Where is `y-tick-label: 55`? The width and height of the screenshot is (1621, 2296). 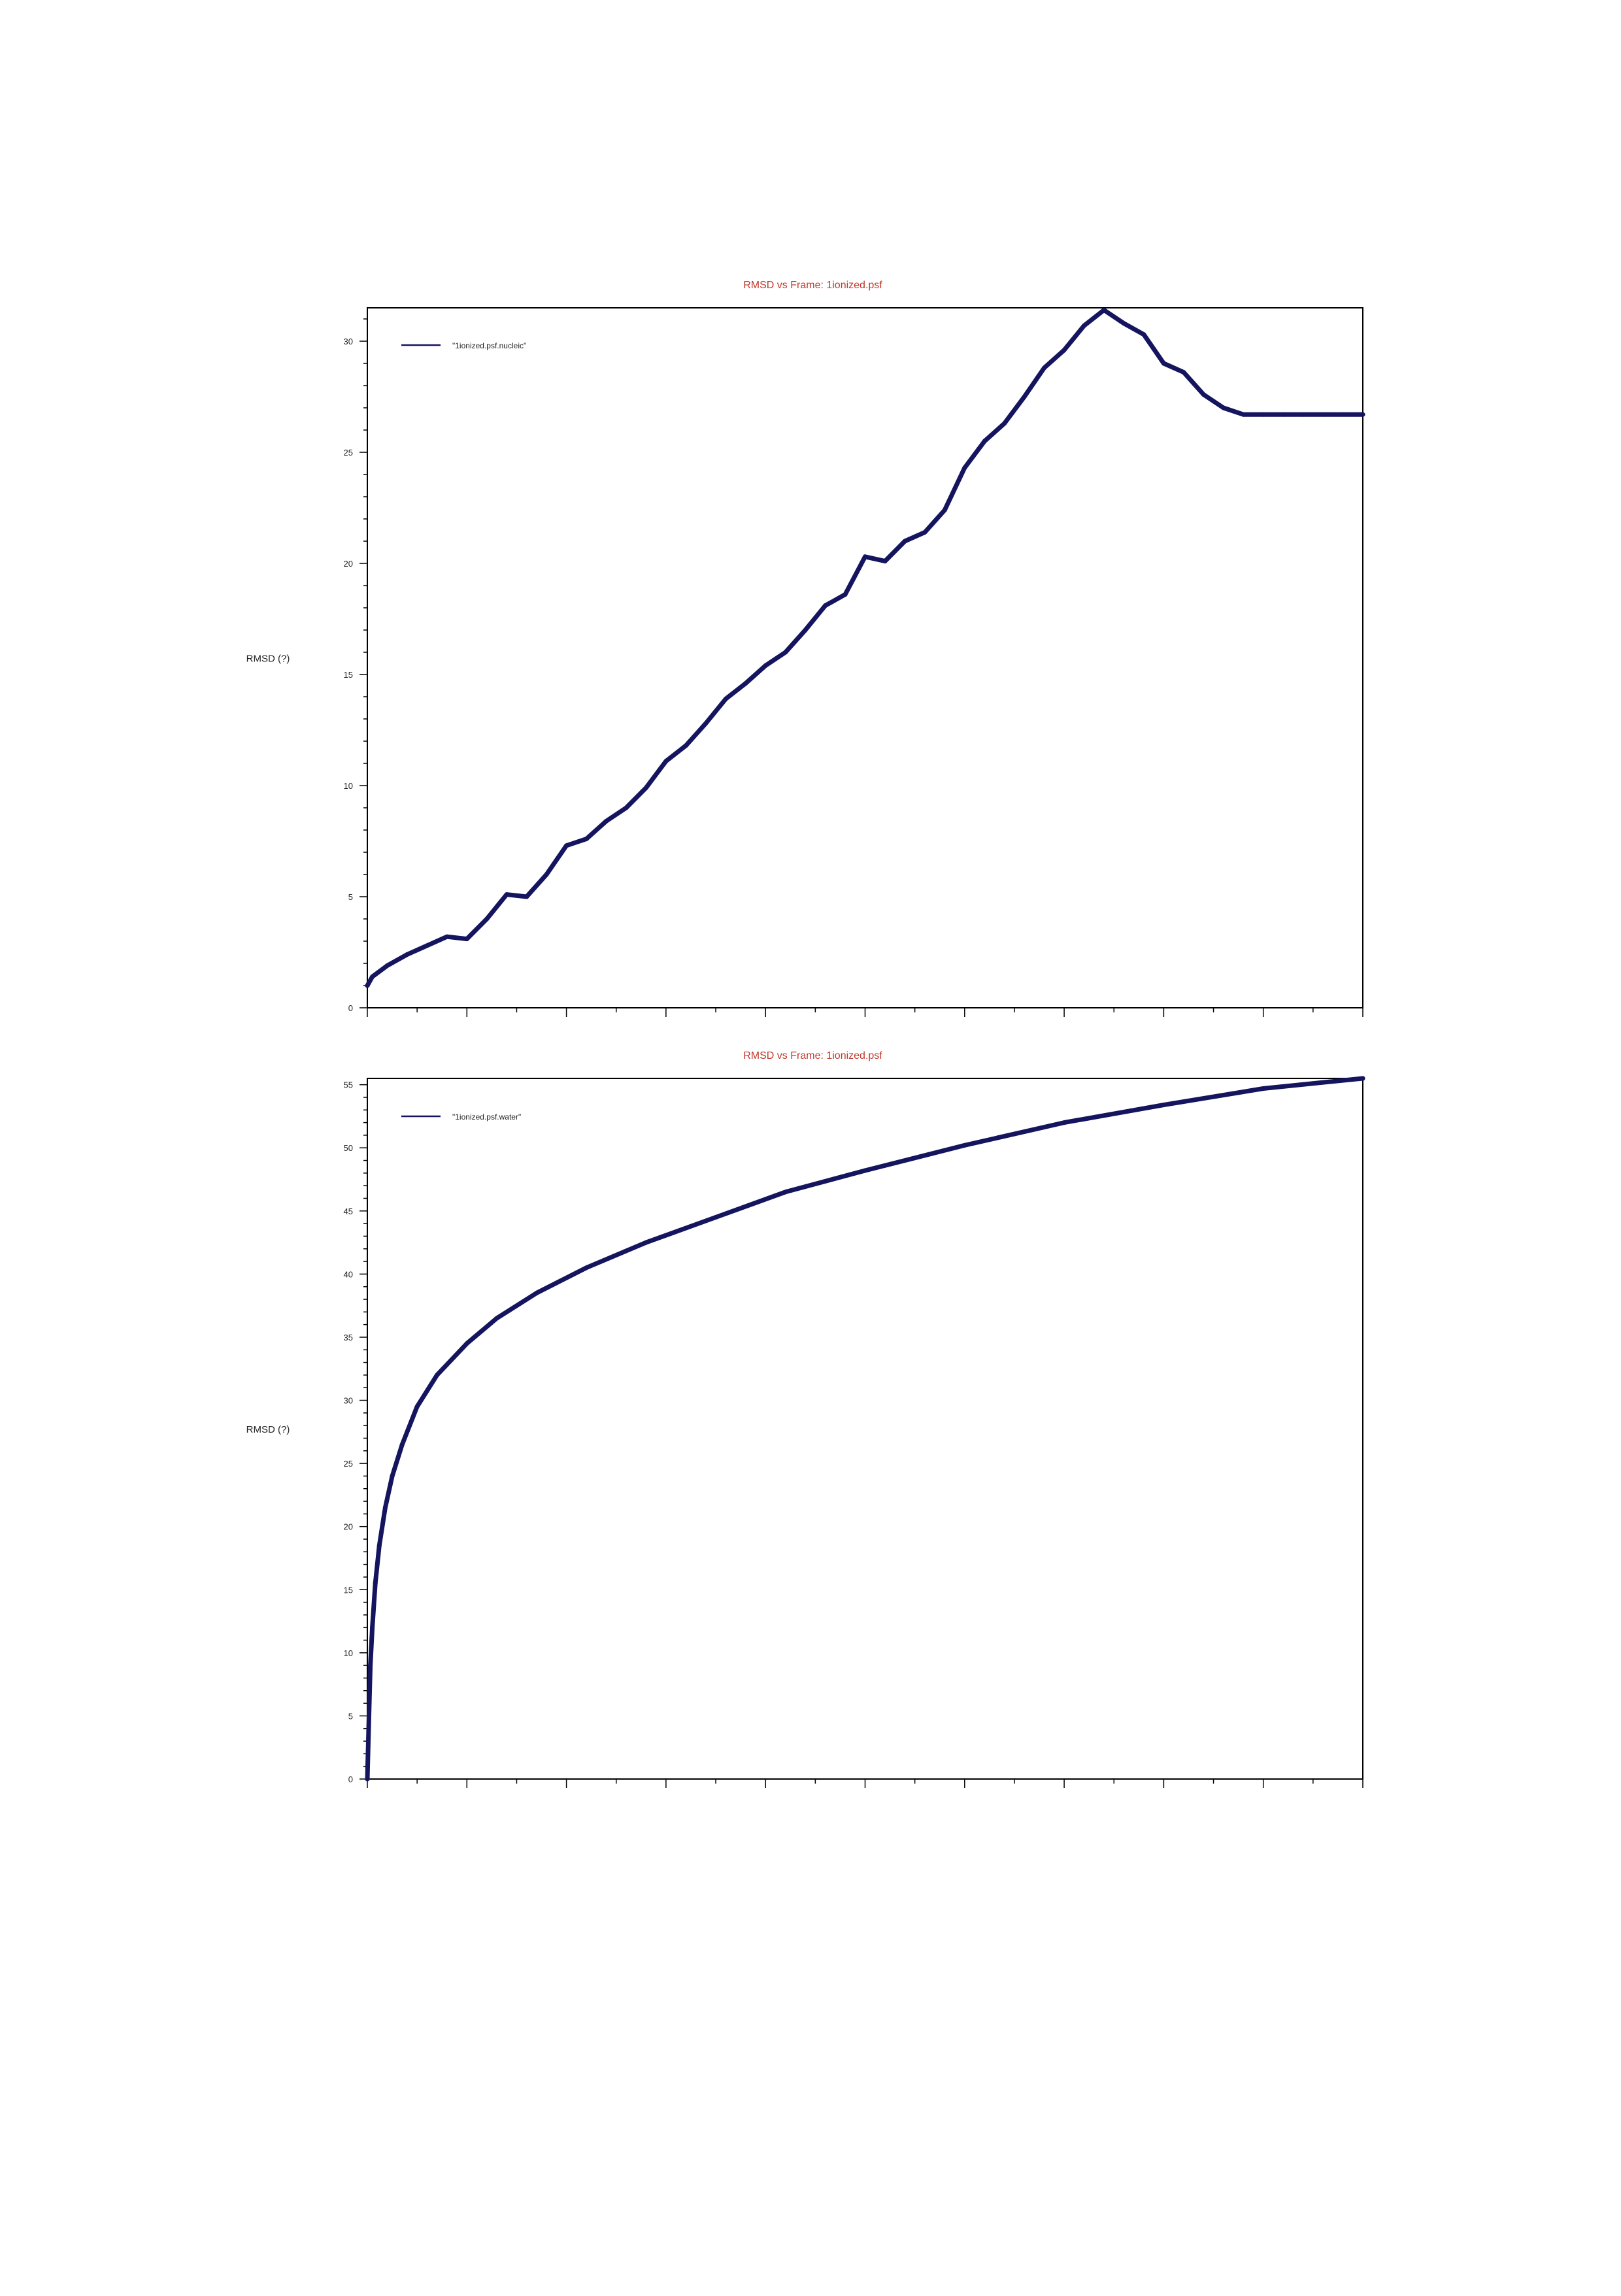 y-tick-label: 55 is located at coordinates (349, 1085).